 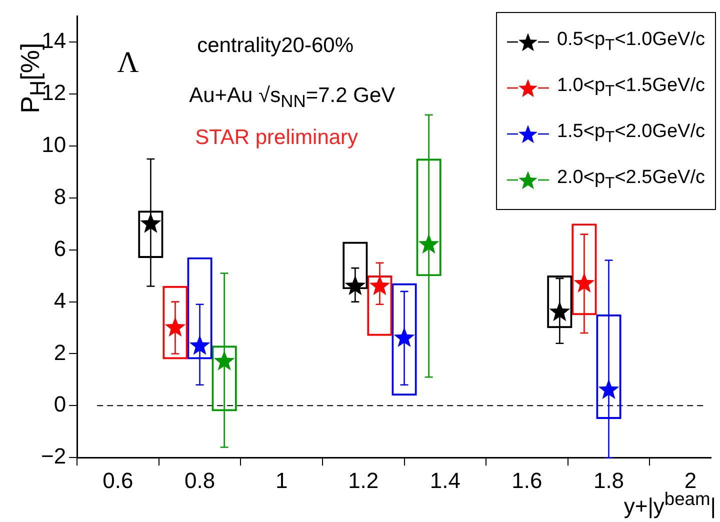 I want to click on annotation: Au+Au √s$_{NN}$=7.2 GeV, so click(x=292, y=98).